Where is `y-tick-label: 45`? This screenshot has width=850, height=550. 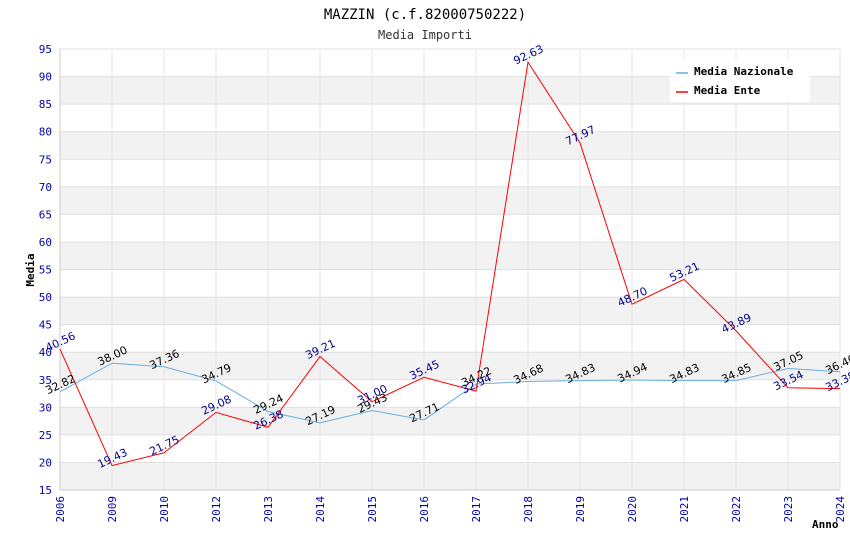
y-tick-label: 45 is located at coordinates (45, 325).